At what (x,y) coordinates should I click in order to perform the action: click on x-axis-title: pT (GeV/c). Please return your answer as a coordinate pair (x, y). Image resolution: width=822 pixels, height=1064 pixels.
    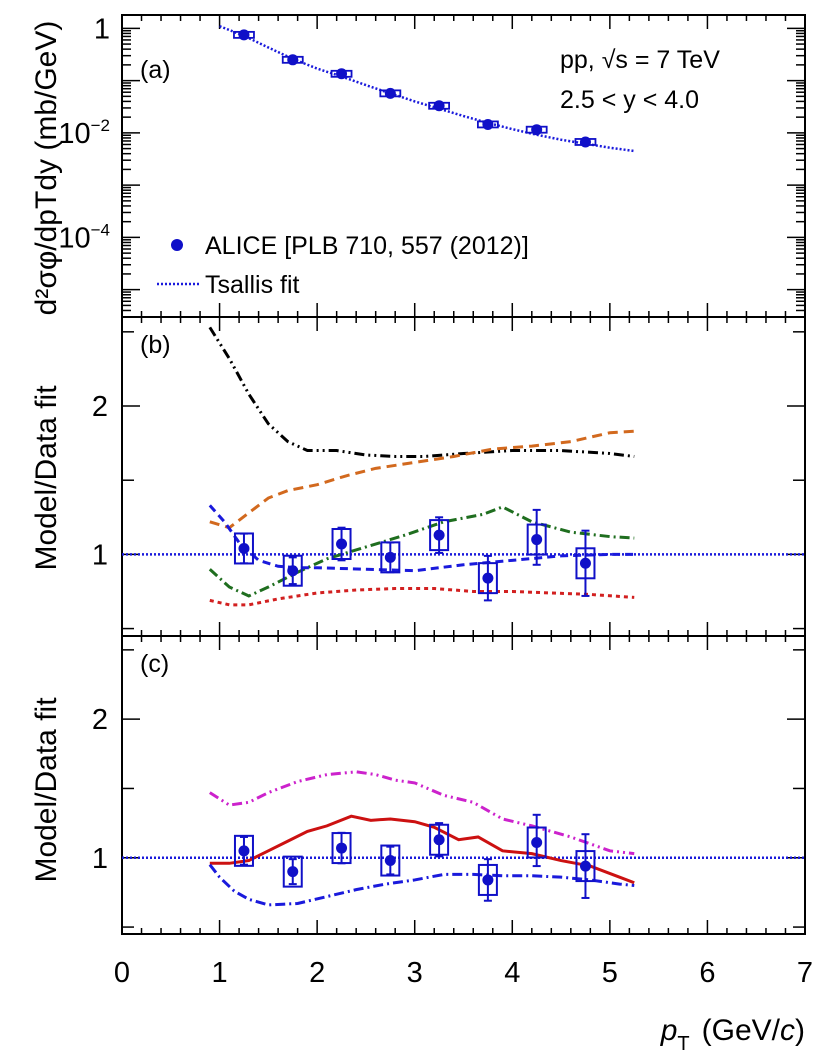
    Looking at the image, I should click on (732, 1034).